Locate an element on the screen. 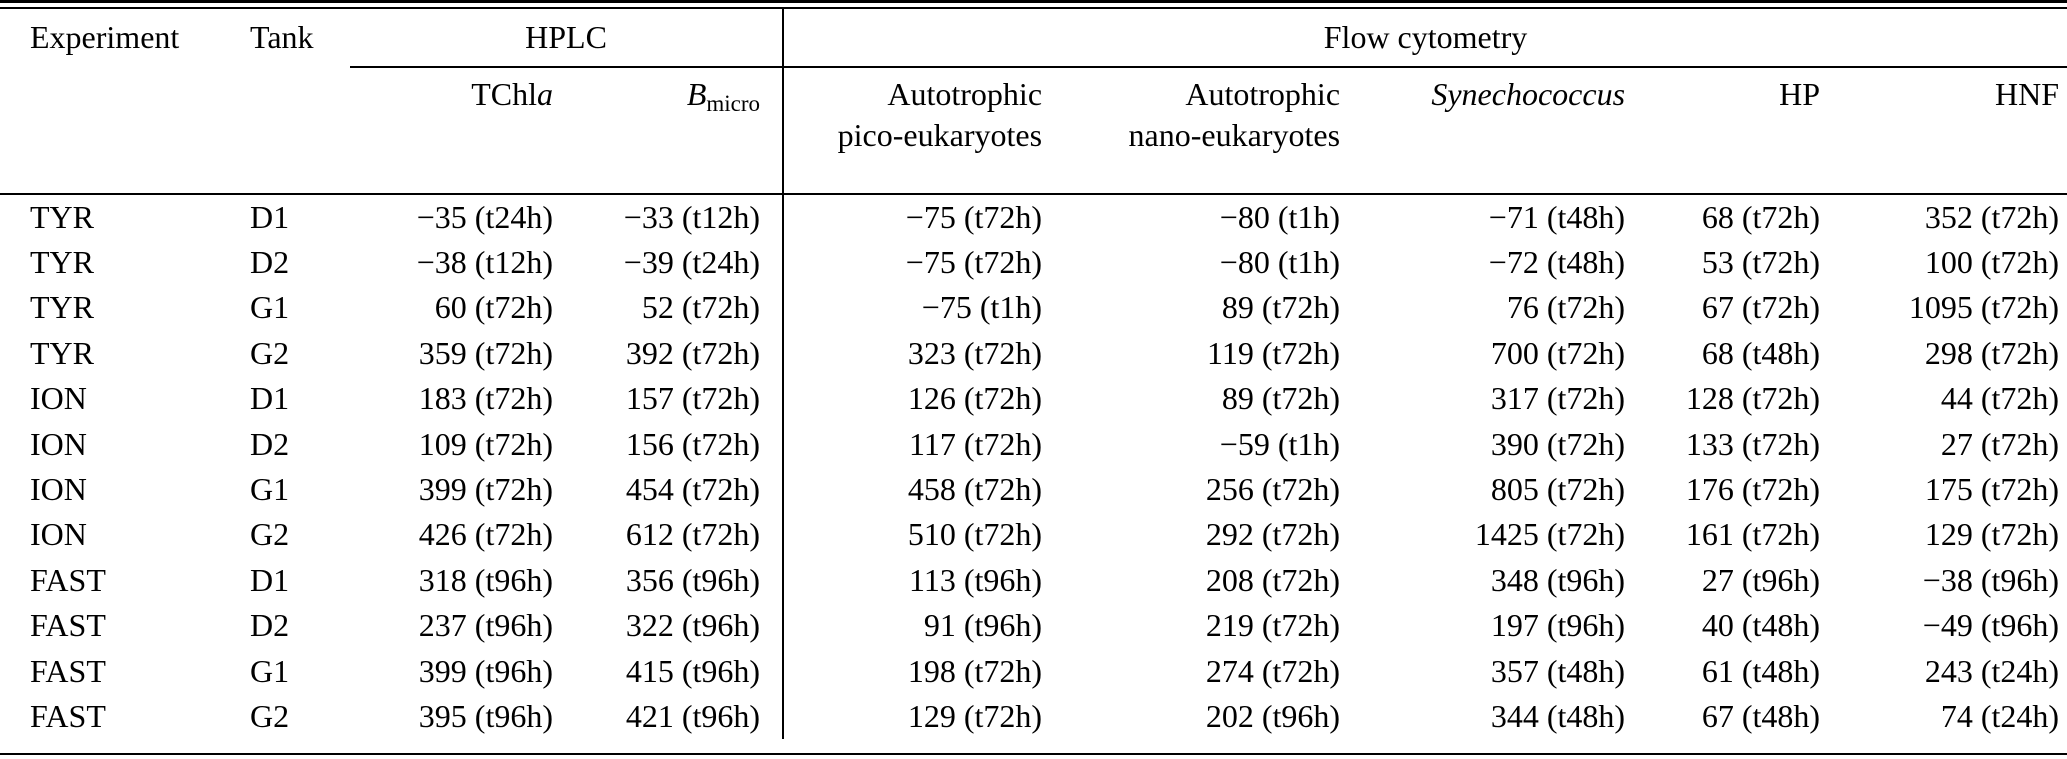 Image resolution: width=2067 pixels, height=759 pixels. cell-synechococcus: 317 (t72h) is located at coordinates (1558, 398).